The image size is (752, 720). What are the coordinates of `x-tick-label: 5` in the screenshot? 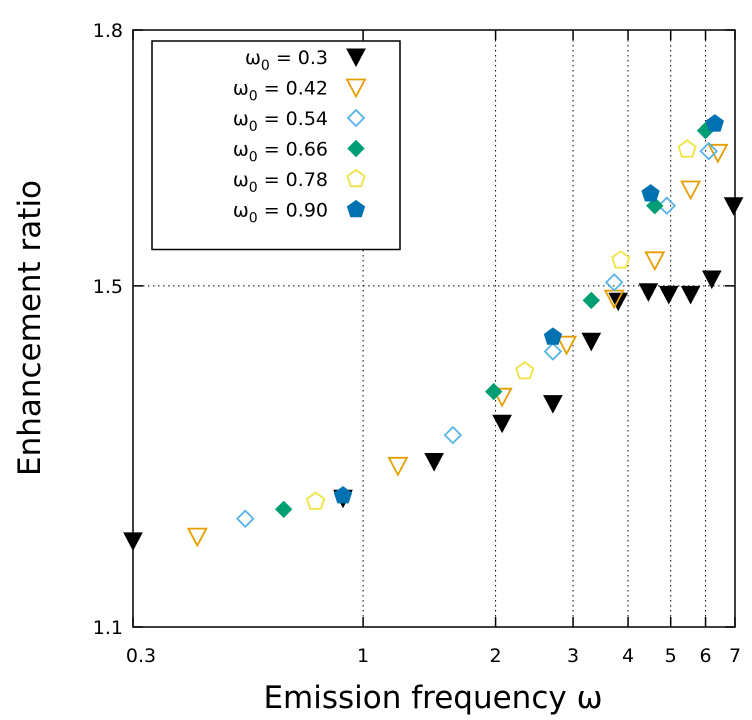 It's located at (671, 656).